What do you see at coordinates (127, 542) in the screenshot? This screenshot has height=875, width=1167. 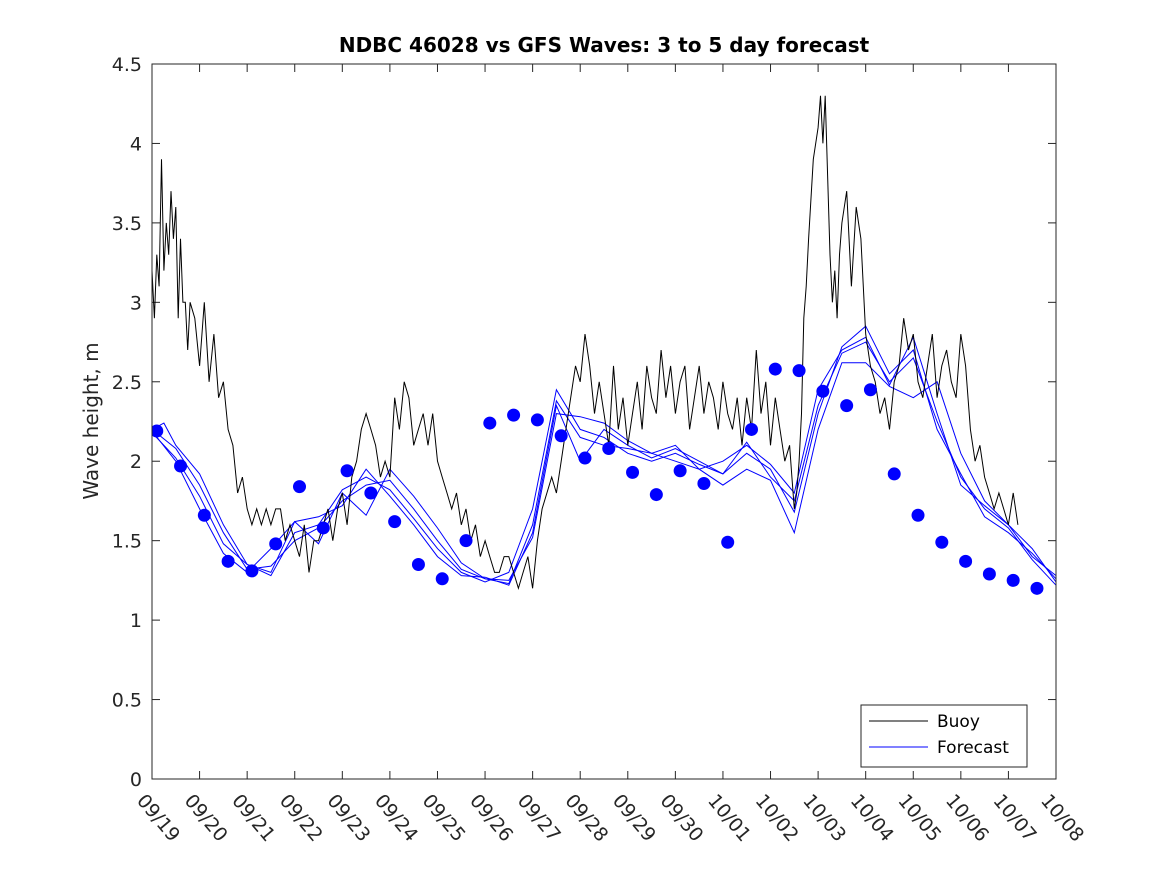 I see `y-tick-label: 1.5` at bounding box center [127, 542].